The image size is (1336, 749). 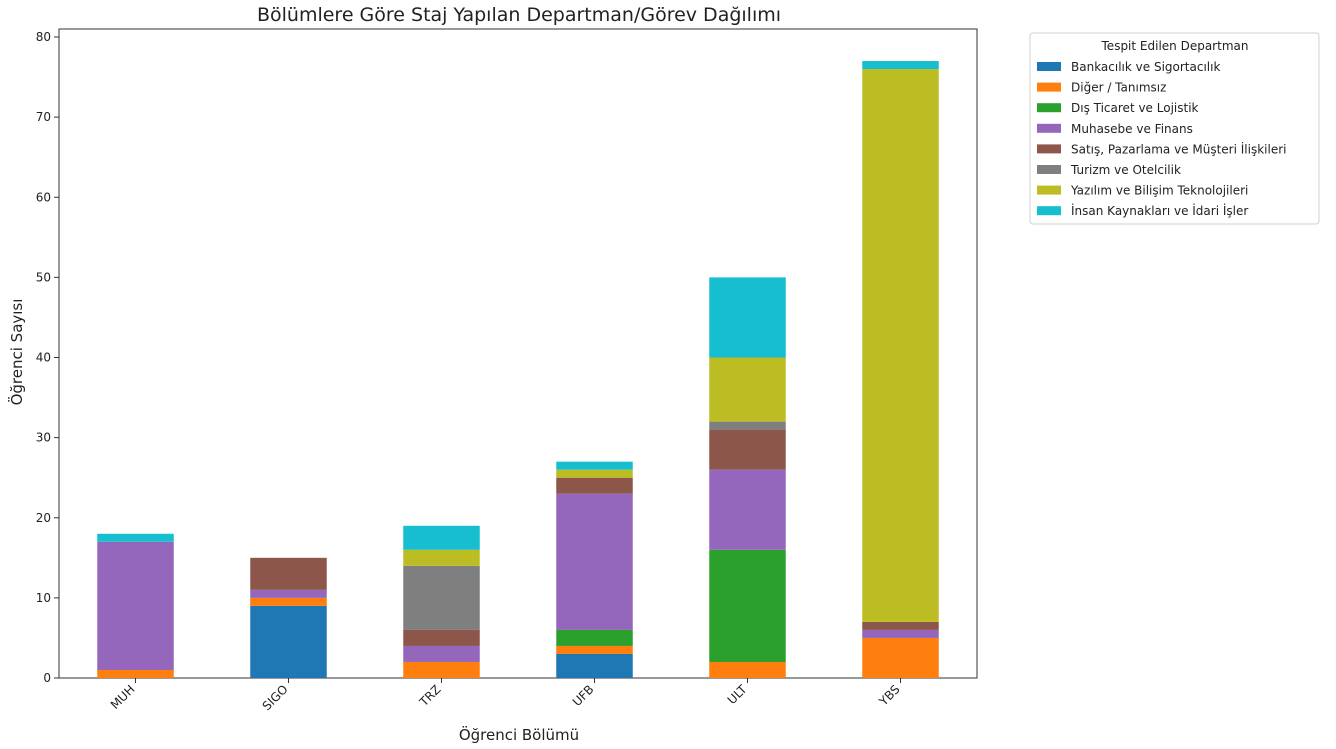 I want to click on x-tick-label-ufb: UFB, so click(x=583, y=695).